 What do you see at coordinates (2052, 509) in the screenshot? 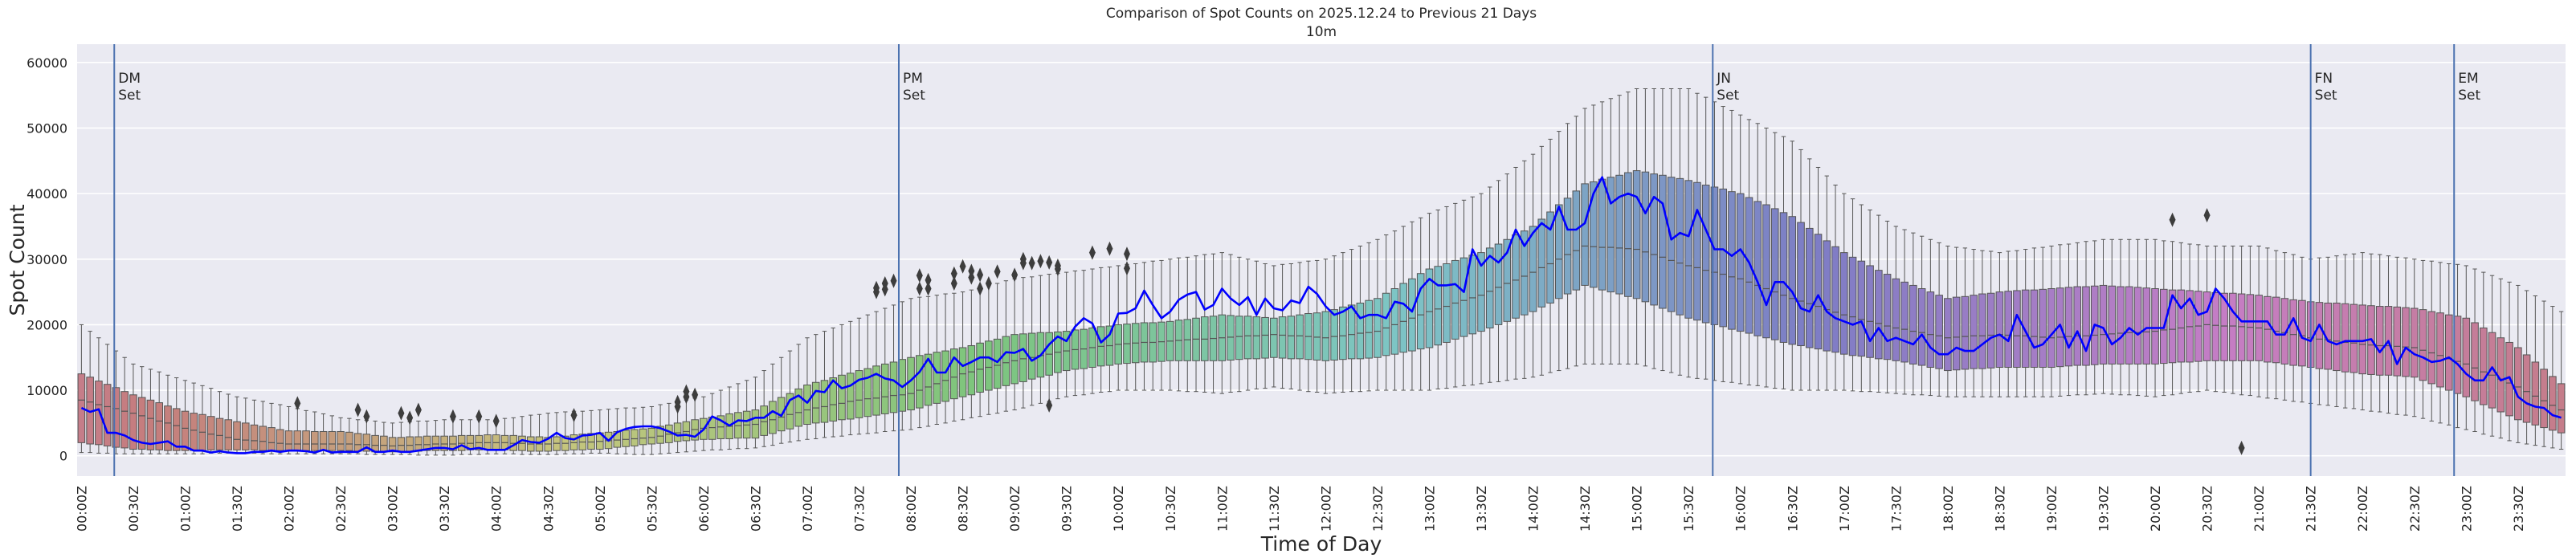
I see `x-tick-label: 19:00Z` at bounding box center [2052, 509].